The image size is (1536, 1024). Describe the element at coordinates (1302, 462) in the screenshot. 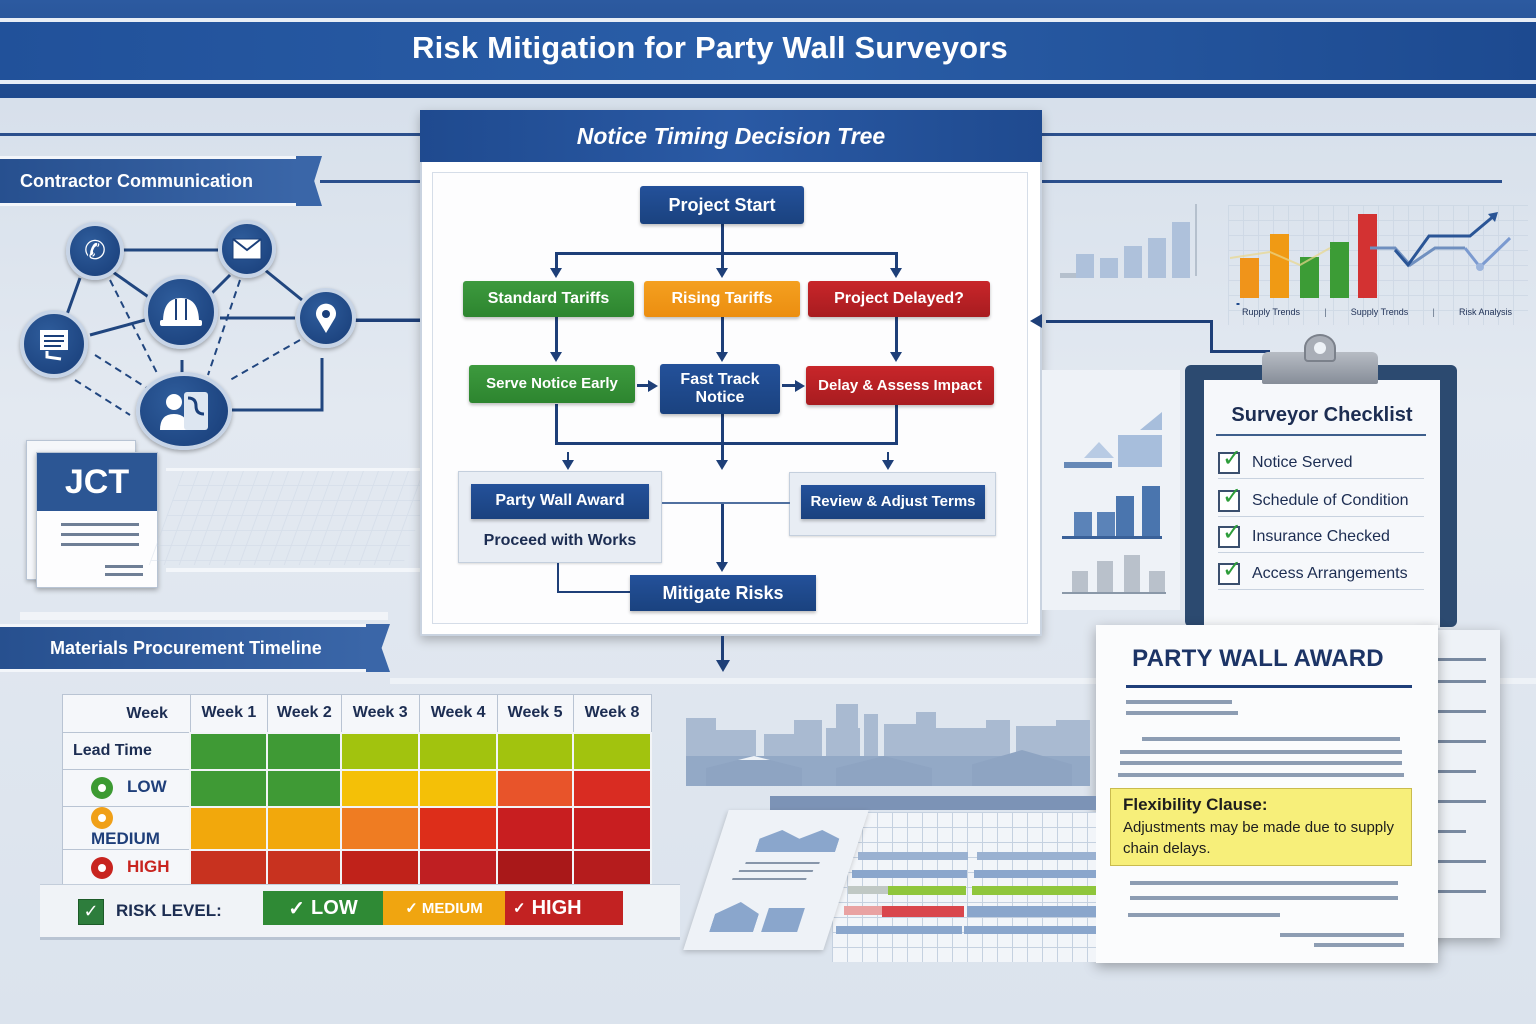

I see `checklist-item-label: Notice Served` at that location.